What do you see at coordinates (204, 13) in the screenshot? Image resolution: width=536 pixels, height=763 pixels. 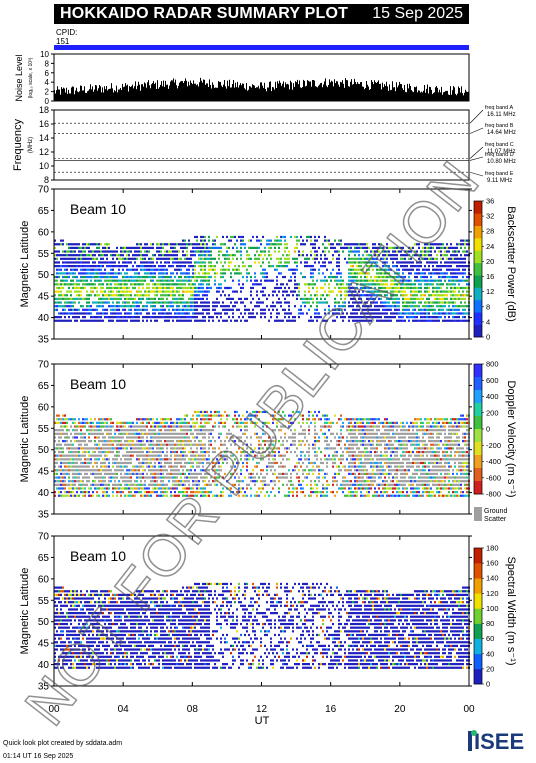 I see `plot-title: HOKKAIDO RADAR SUMMARY PLOT` at bounding box center [204, 13].